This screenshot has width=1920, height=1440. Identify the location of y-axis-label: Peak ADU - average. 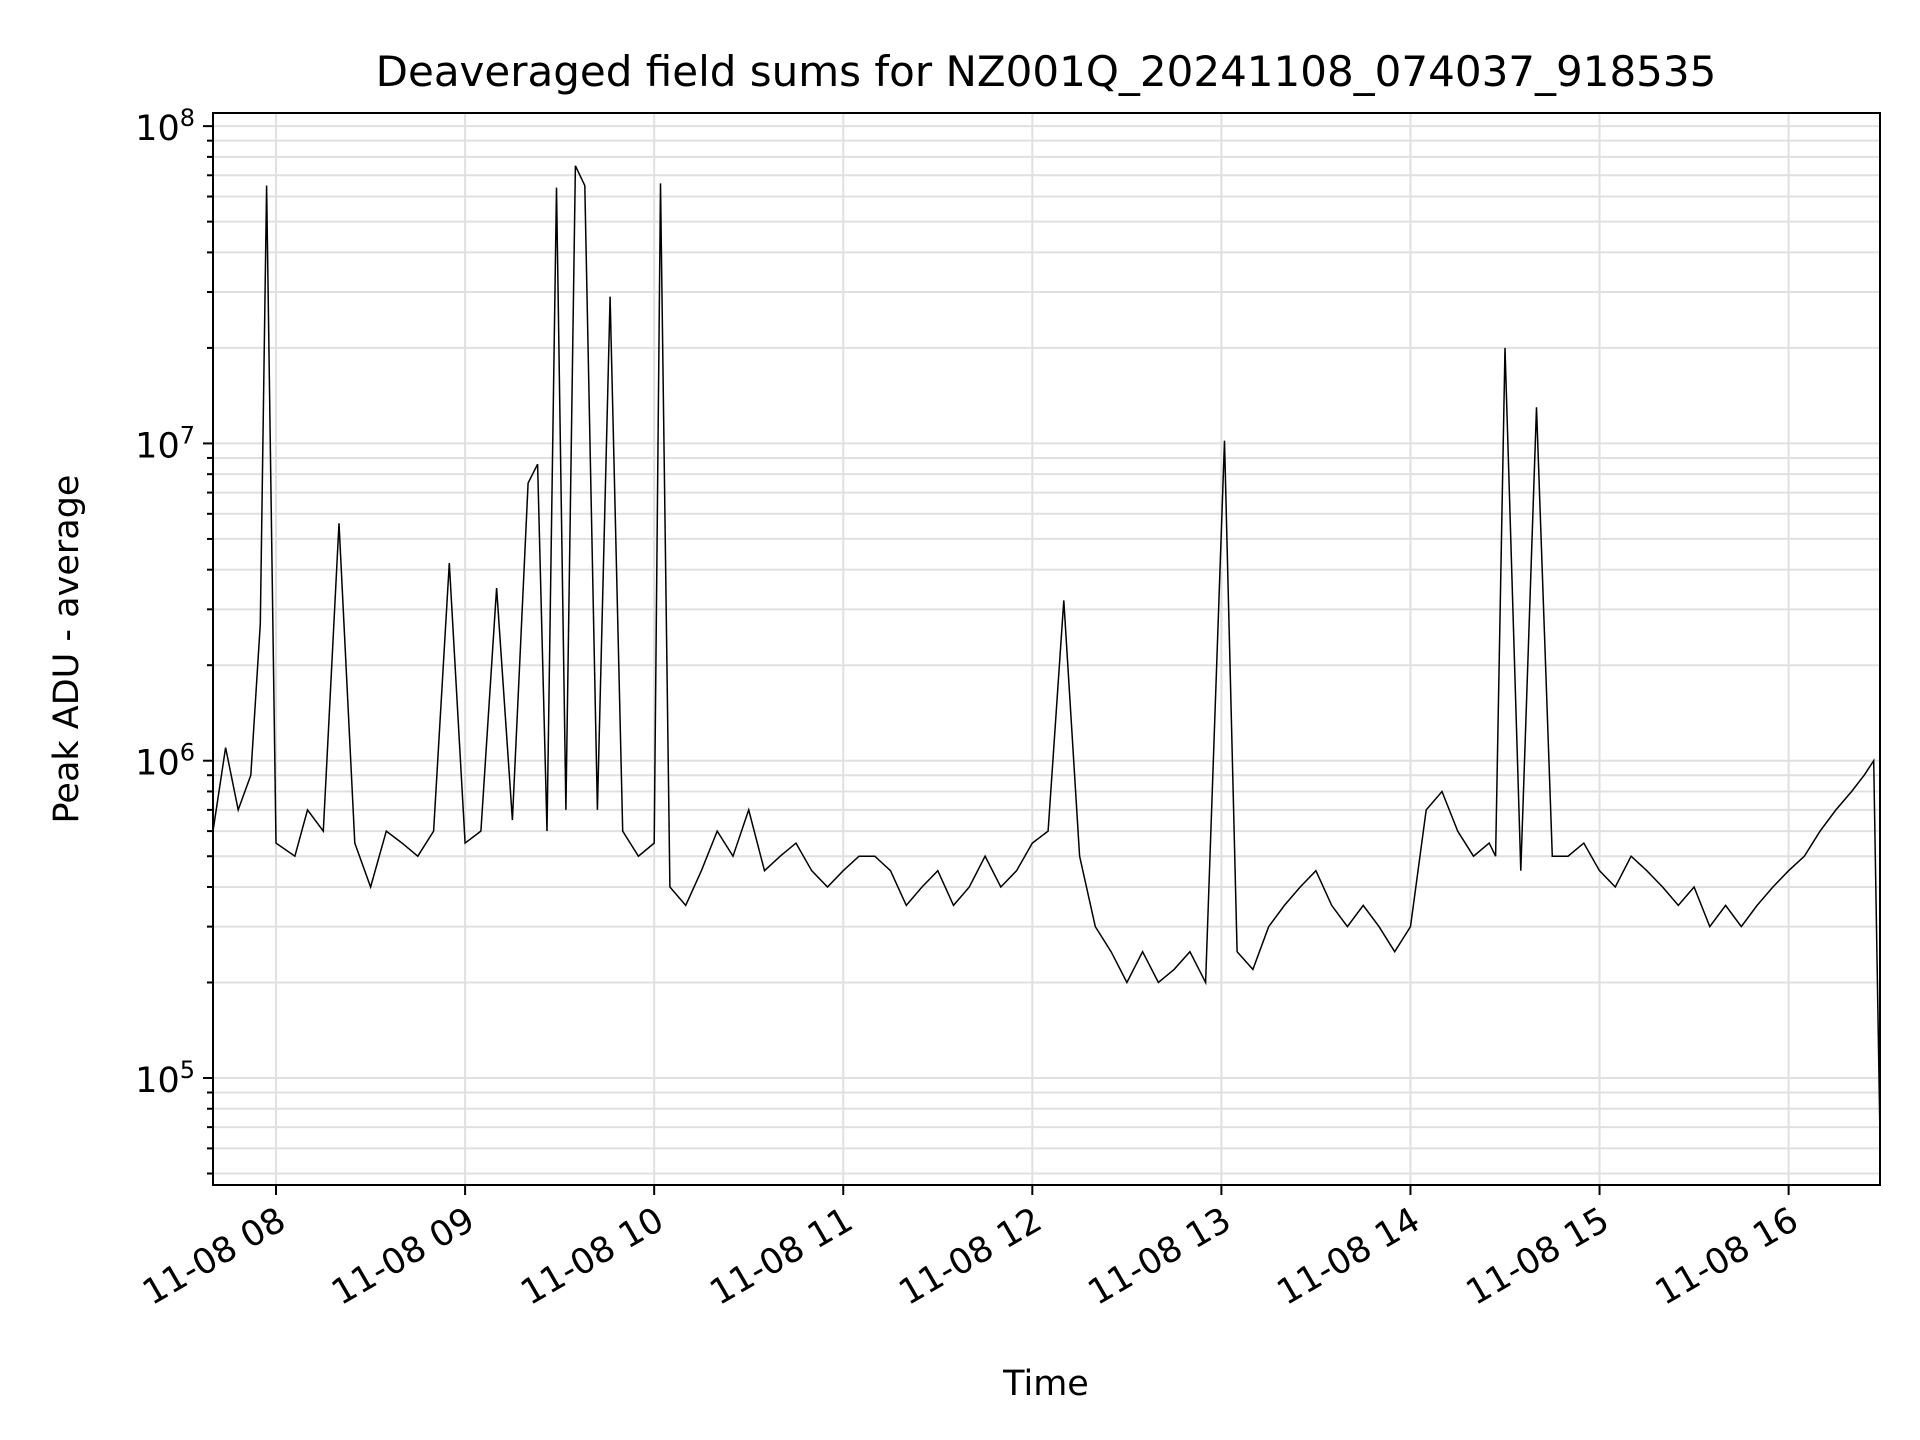
(67, 649).